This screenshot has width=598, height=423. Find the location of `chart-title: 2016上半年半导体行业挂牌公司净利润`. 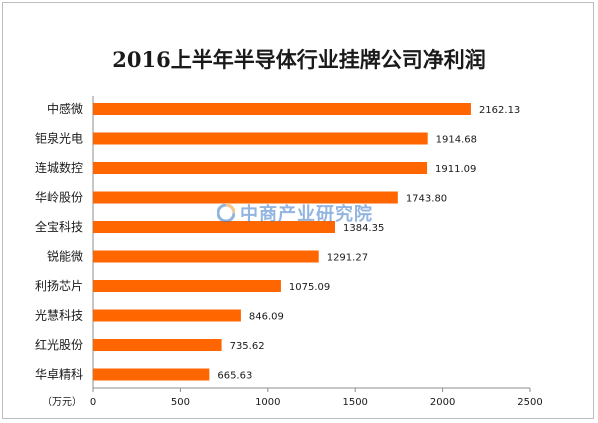

chart-title: 2016上半年半导体行业挂牌公司净利润 is located at coordinates (299, 59).